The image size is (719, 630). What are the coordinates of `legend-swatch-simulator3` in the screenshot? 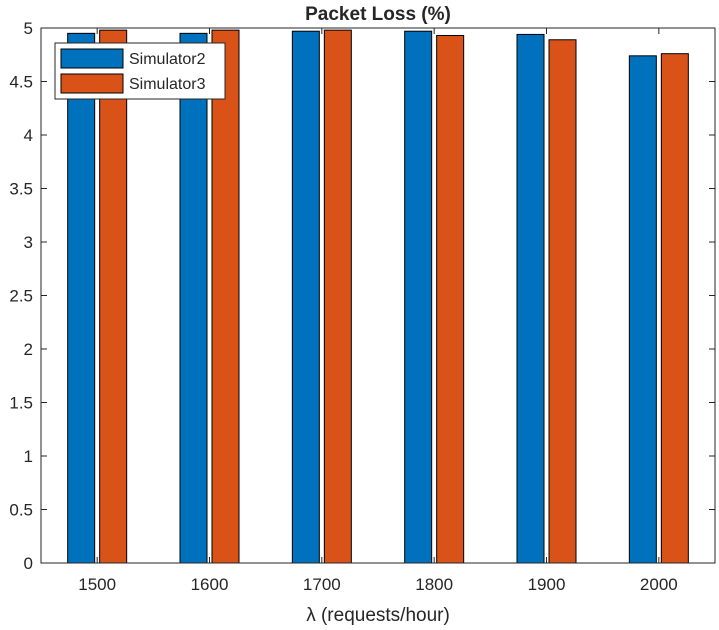 It's located at (92, 83).